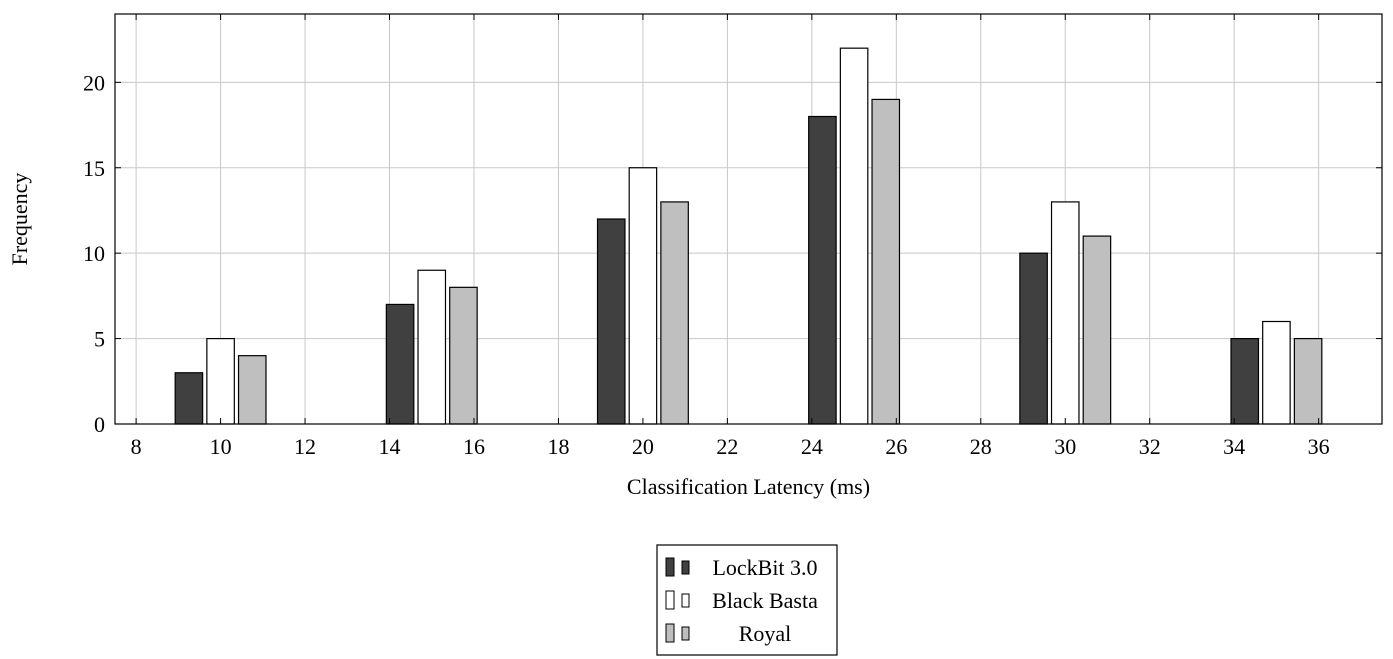  Describe the element at coordinates (221, 446) in the screenshot. I see `x-tick-label: 10` at that location.